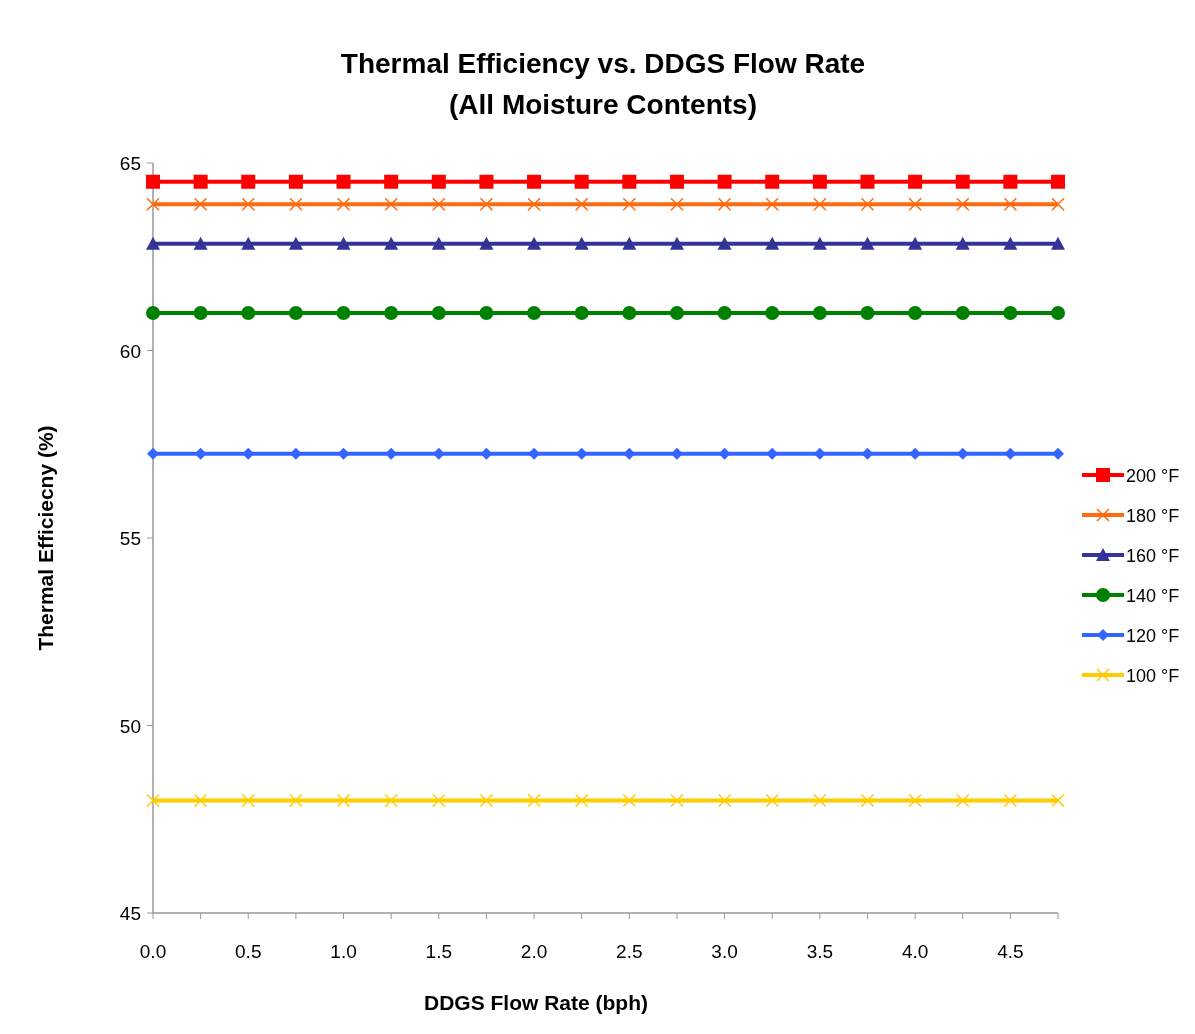  Describe the element at coordinates (724, 951) in the screenshot. I see `x-tick-label: 3.0` at that location.